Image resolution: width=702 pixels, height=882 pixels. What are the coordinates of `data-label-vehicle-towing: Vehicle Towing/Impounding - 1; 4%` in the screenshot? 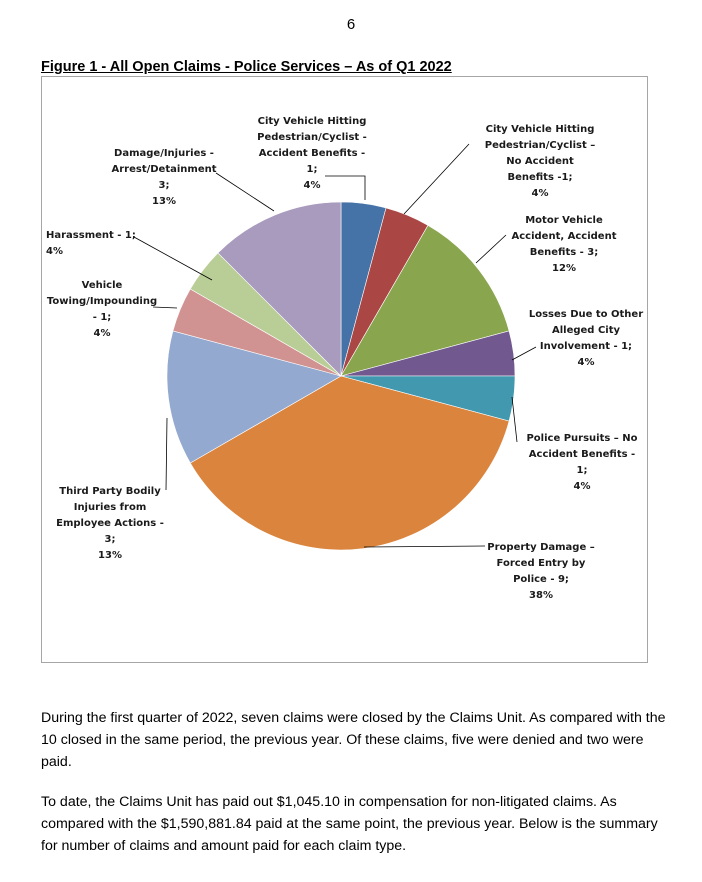 It's located at (102, 309).